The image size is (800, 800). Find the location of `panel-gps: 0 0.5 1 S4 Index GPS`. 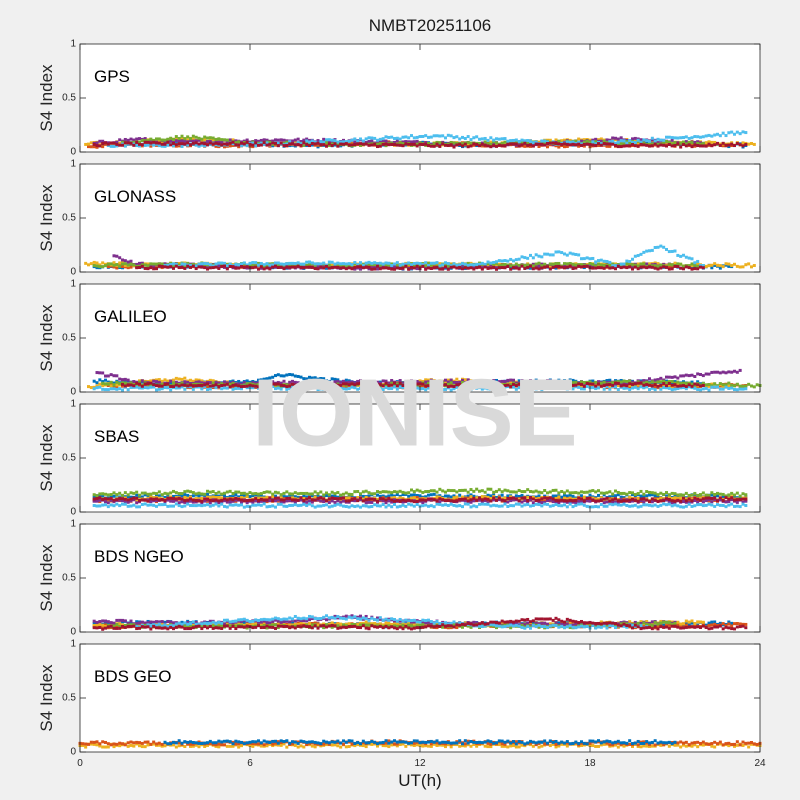

panel-gps: 0 0.5 1 S4 Index GPS is located at coordinates (399, 98).